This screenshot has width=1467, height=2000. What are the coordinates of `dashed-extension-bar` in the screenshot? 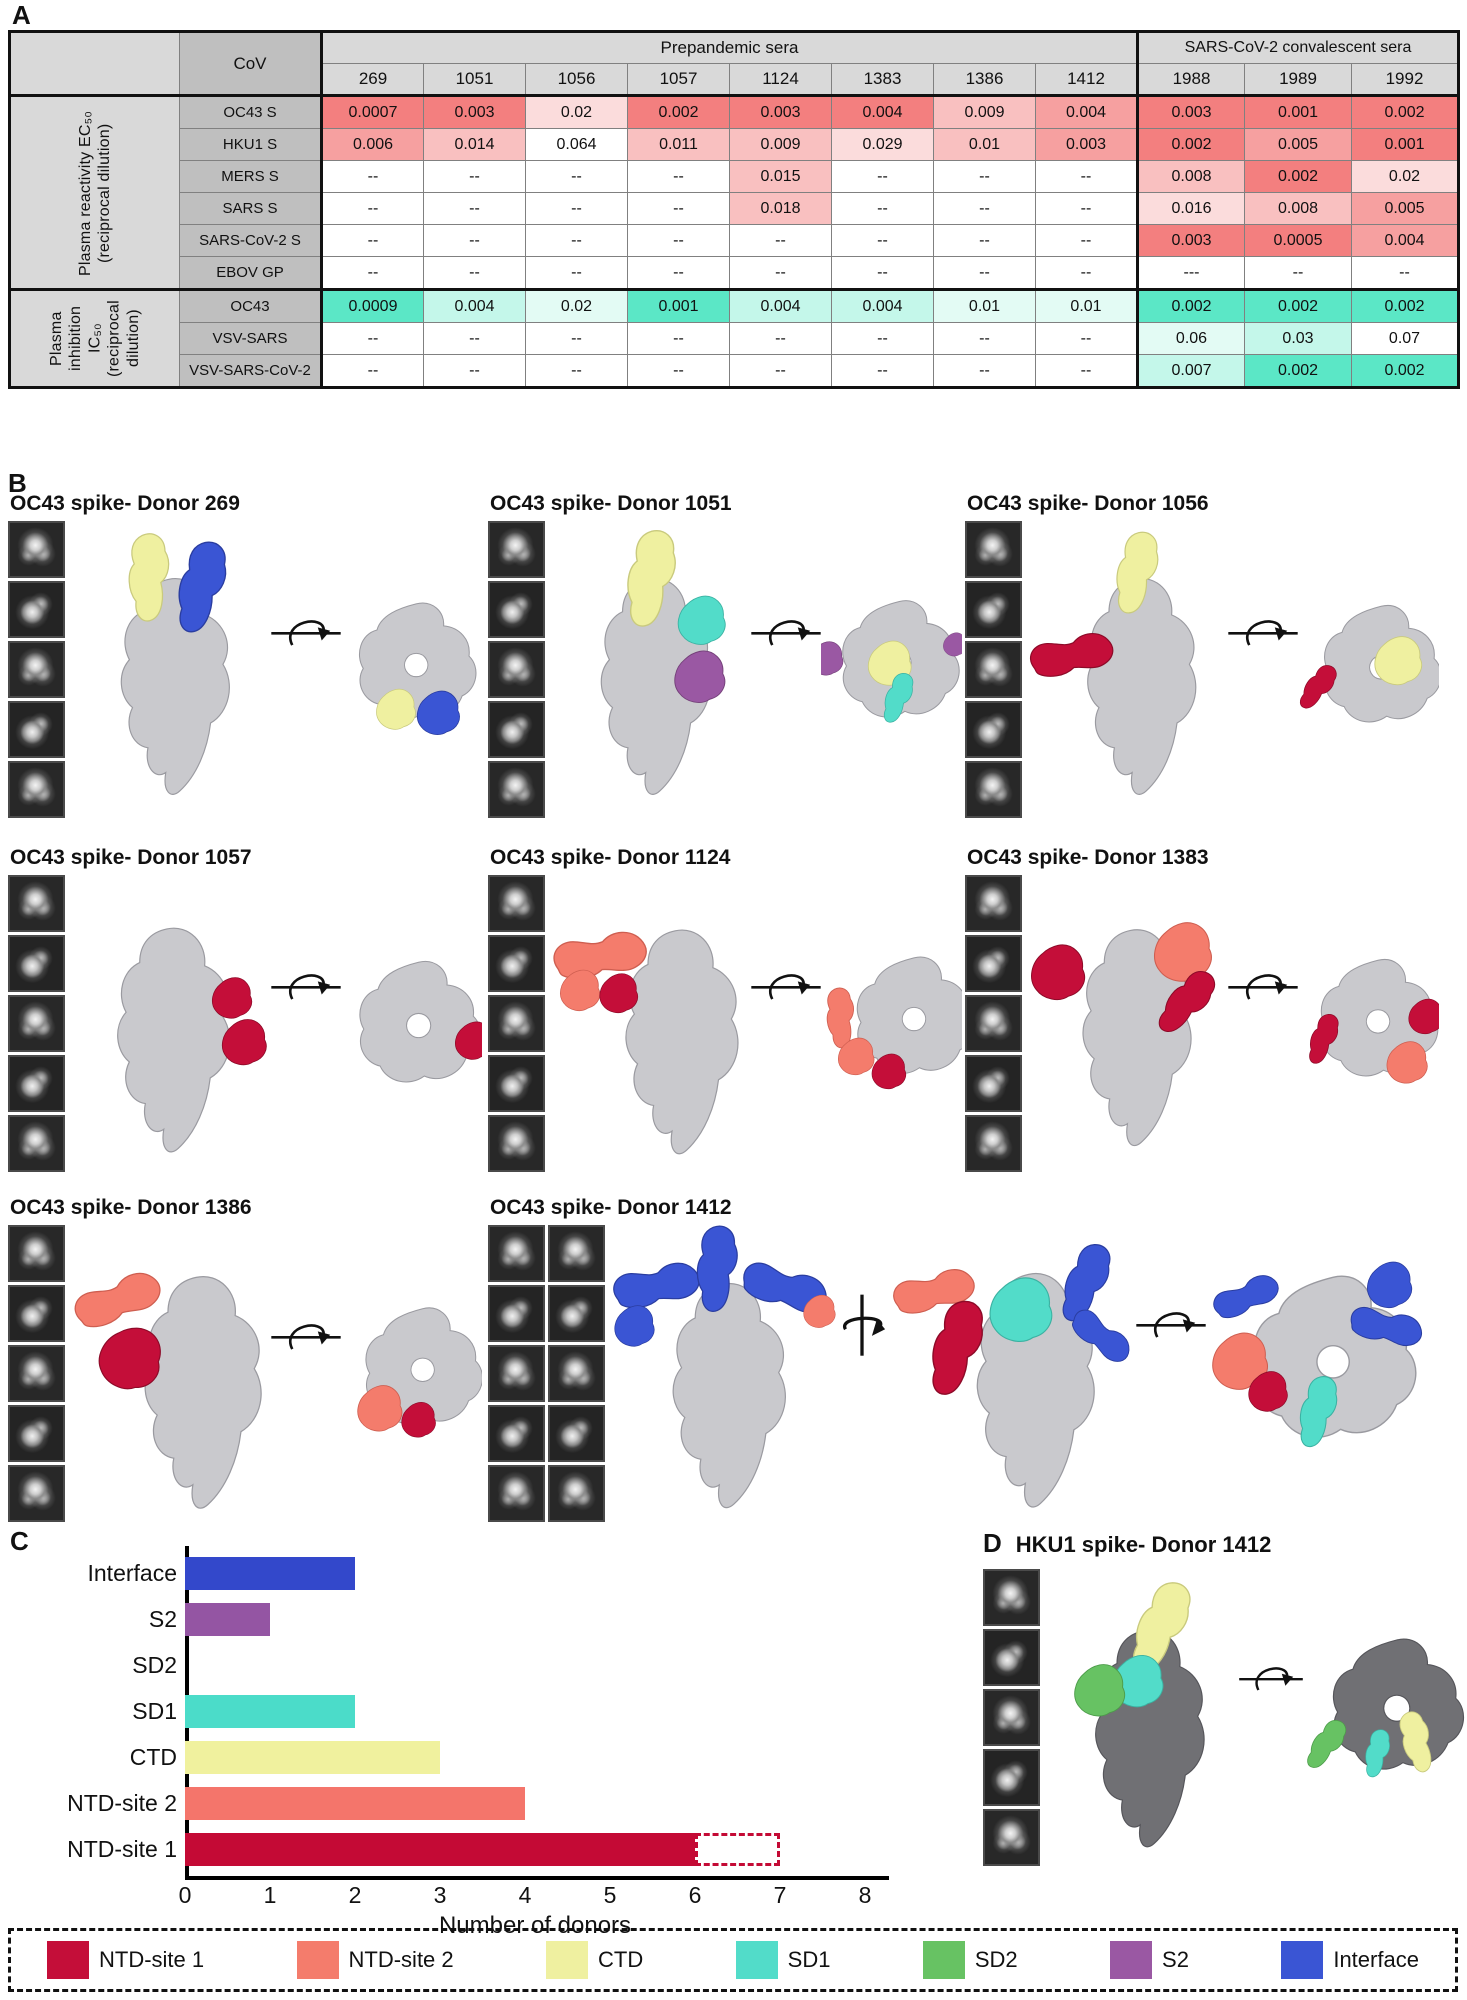 It's located at (737, 1849).